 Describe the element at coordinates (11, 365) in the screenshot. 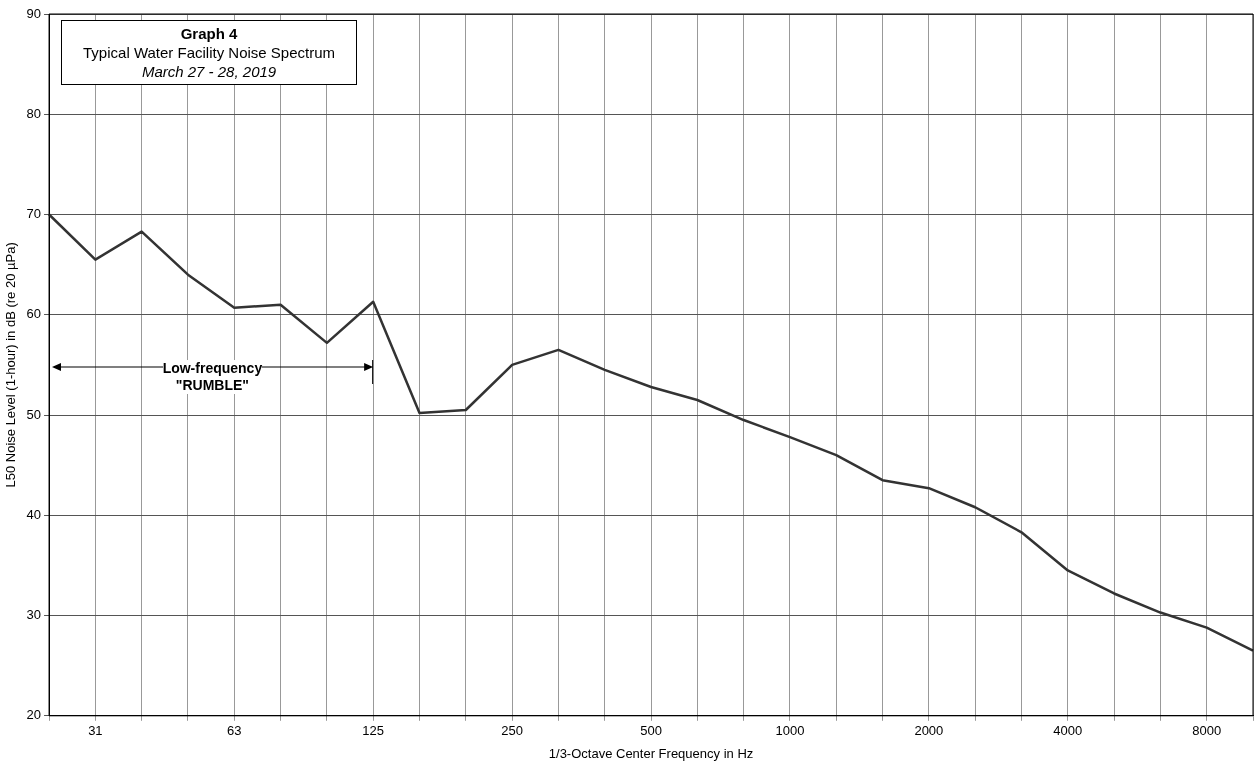

I see `y-axis-title: L50 Noise Level (1-hour) in dB (re 20 µPa)` at that location.